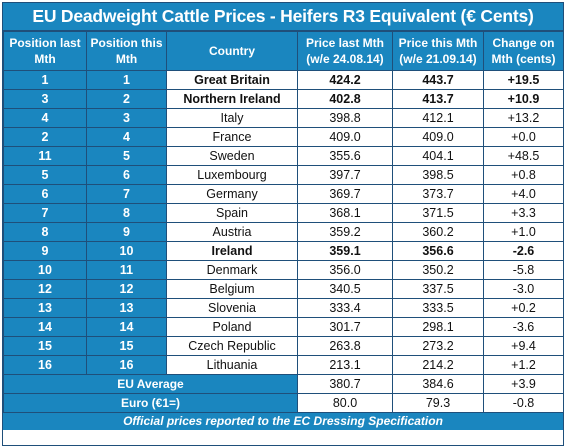  I want to click on eu-average-price-last: 380.7, so click(345, 384).